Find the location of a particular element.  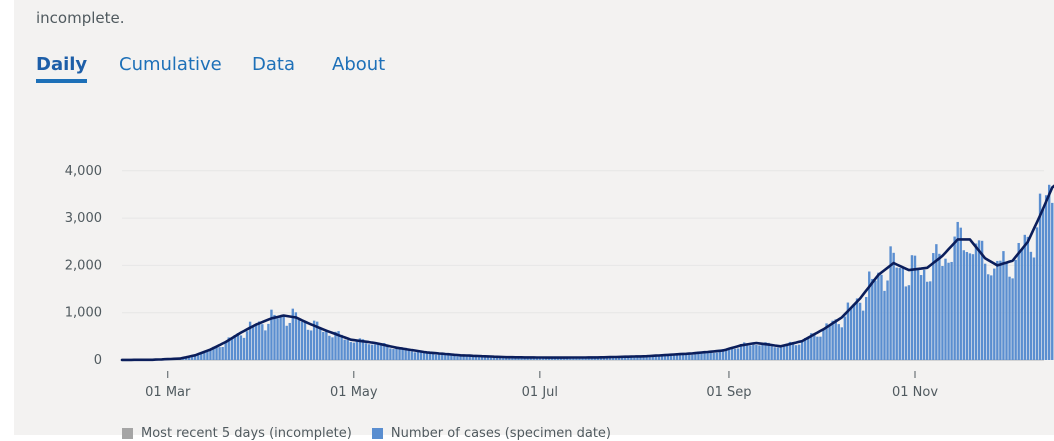

legend-label-cases: Number of cases (specimen date) is located at coordinates (501, 433).